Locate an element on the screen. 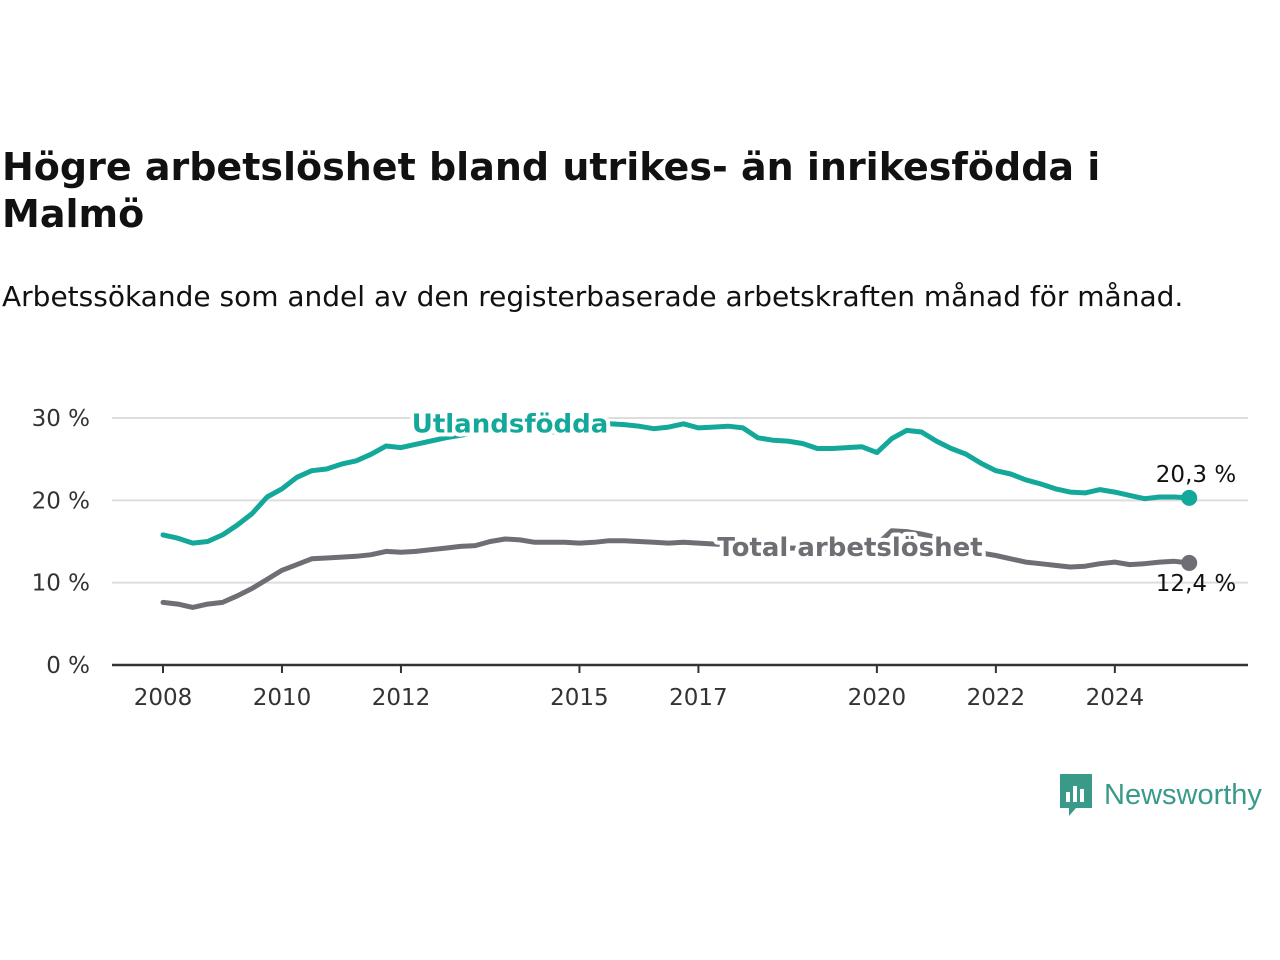  end-value-label: 12,4 % is located at coordinates (1196, 584).